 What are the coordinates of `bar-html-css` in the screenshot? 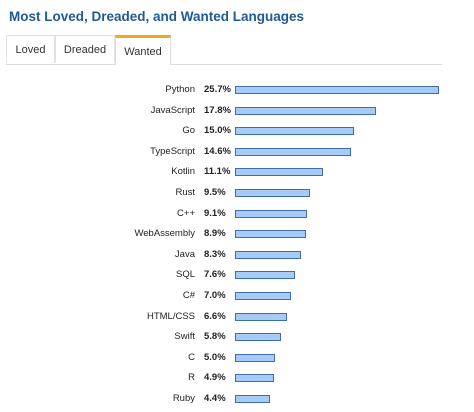 It's located at (261, 316).